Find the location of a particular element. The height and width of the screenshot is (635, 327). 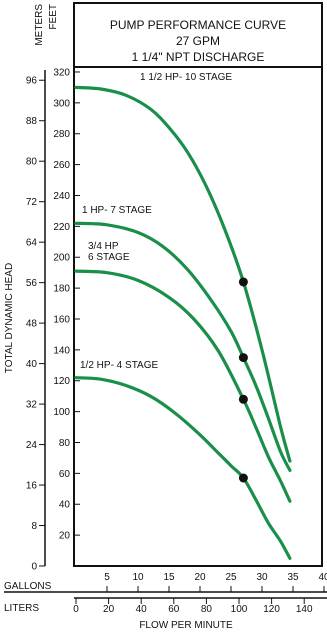

series-label-text: 6 STAGE is located at coordinates (109, 257).